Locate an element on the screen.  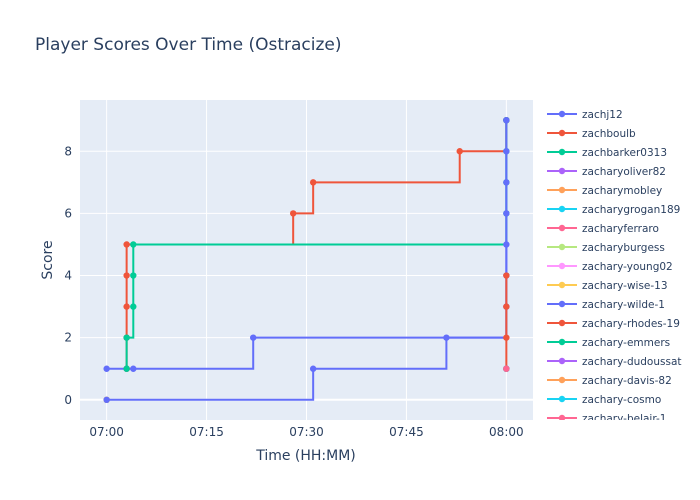
legend-item-zachary-cosmo: zachary-cosmo is located at coordinates (604, 400).